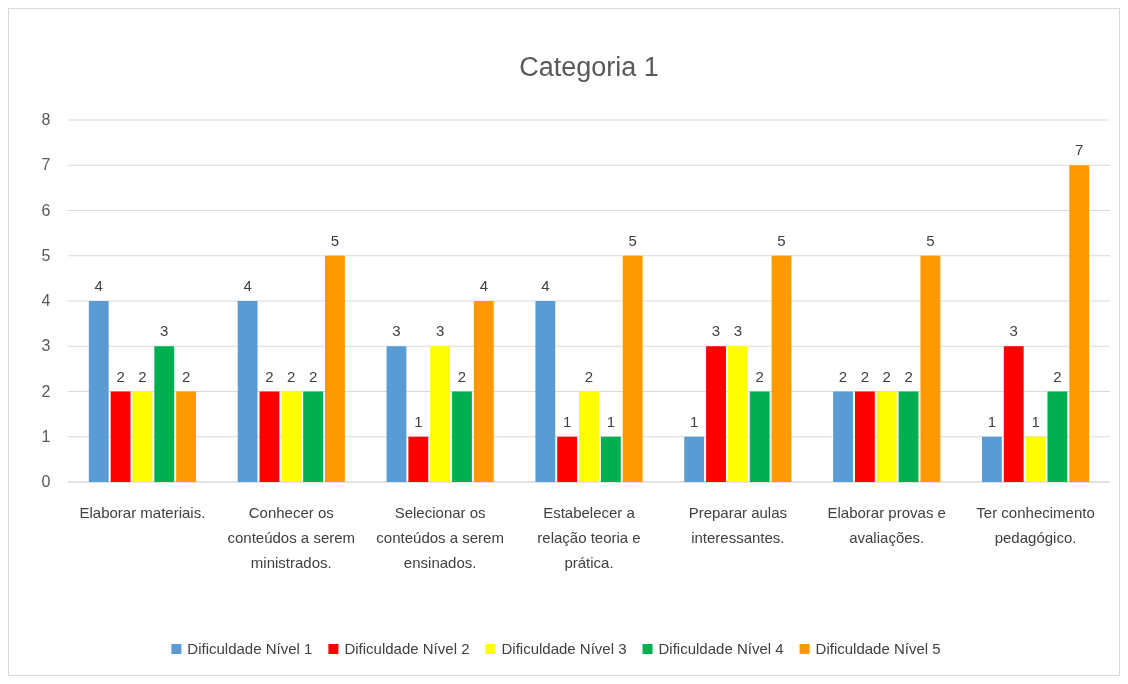 The height and width of the screenshot is (684, 1128). Describe the element at coordinates (46, 119) in the screenshot. I see `y-tick-label: 8` at that location.